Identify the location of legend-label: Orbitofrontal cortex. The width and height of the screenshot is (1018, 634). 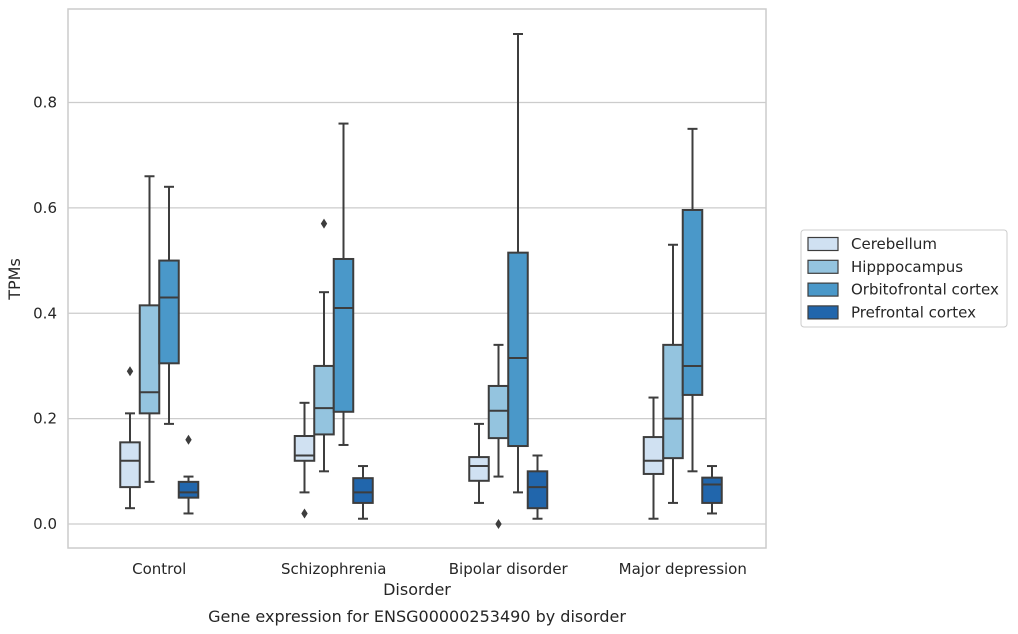
(925, 290).